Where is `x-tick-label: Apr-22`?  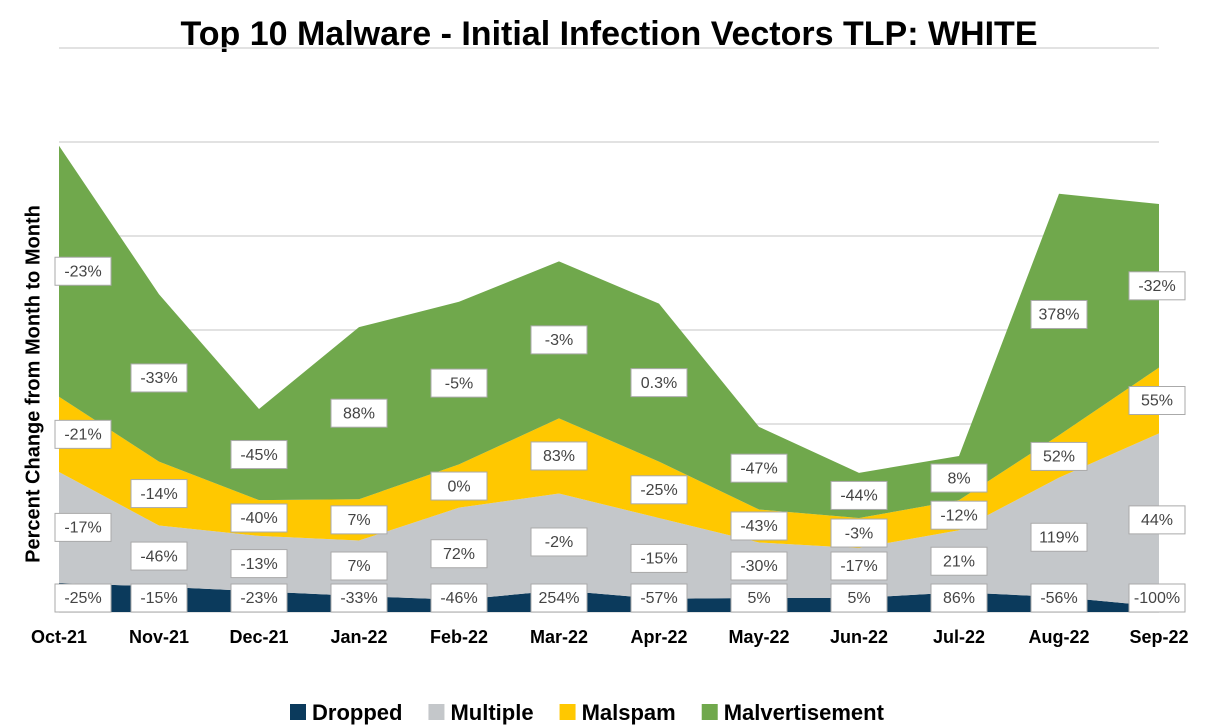 x-tick-label: Apr-22 is located at coordinates (658, 637).